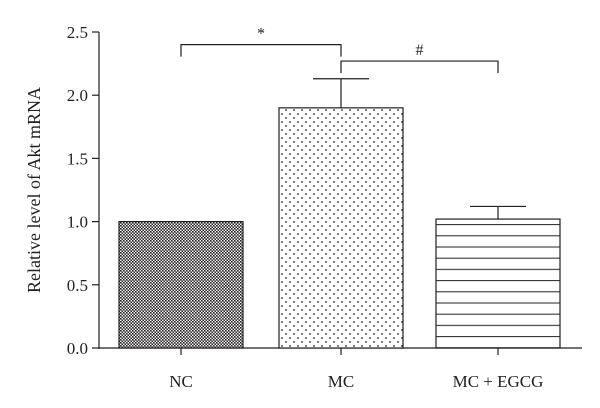 The height and width of the screenshot is (408, 600). What do you see at coordinates (77, 285) in the screenshot?
I see `y-tick-label: 0.5` at bounding box center [77, 285].